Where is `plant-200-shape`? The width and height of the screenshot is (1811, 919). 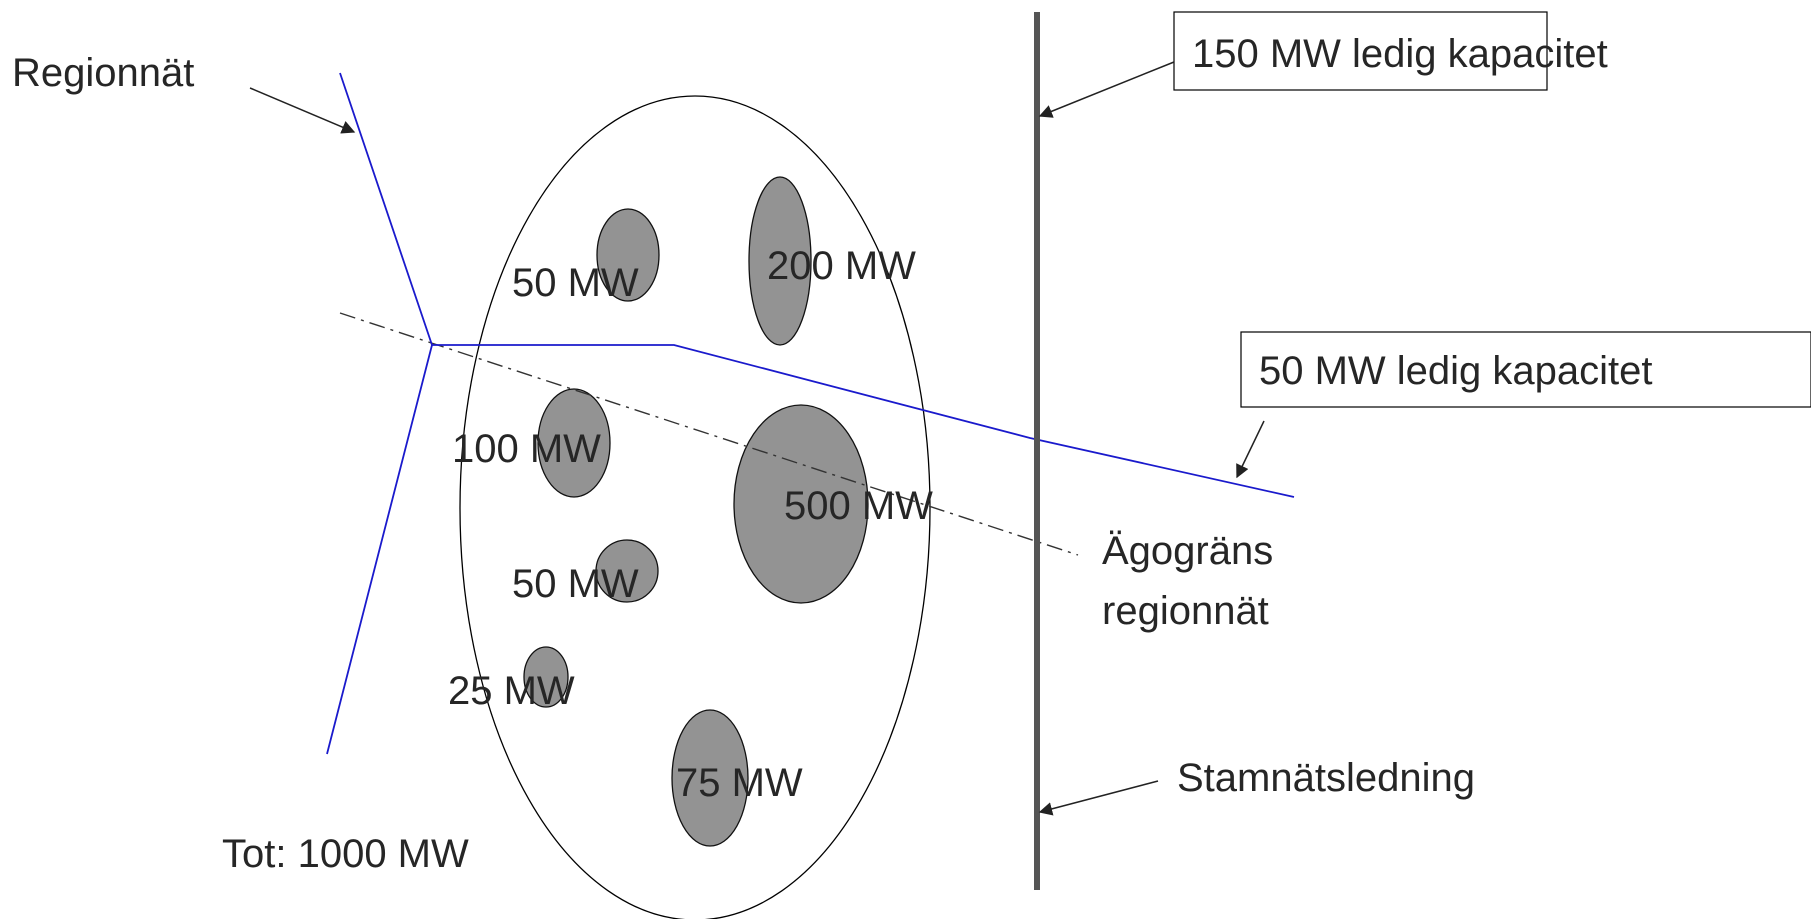
plant-200-shape is located at coordinates (780, 261).